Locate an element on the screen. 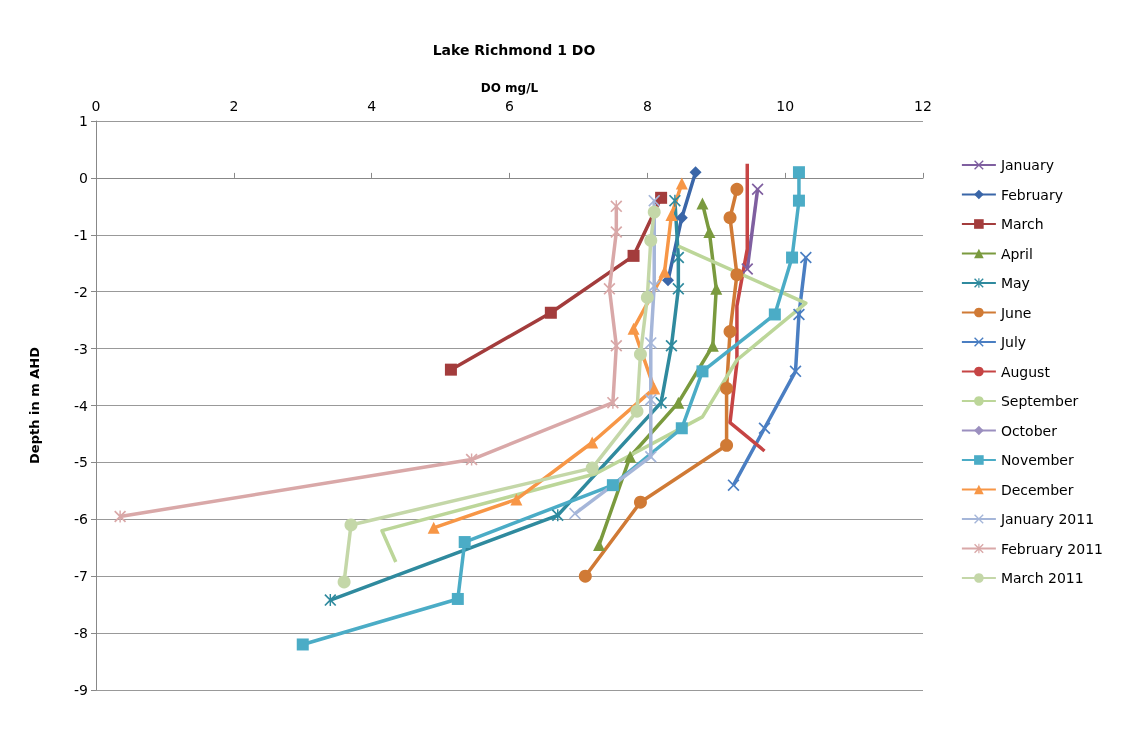  legend-label: January is located at coordinates (1026, 165).